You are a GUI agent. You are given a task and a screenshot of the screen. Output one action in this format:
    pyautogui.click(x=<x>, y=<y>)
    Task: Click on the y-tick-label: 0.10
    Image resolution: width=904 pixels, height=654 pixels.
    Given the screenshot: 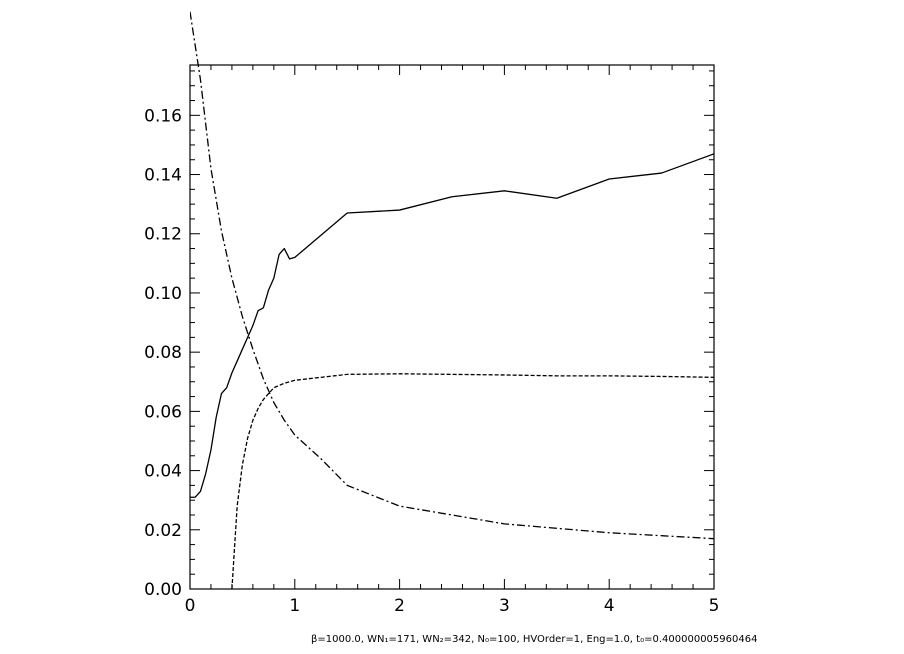 What is the action you would take?
    pyautogui.click(x=163, y=294)
    